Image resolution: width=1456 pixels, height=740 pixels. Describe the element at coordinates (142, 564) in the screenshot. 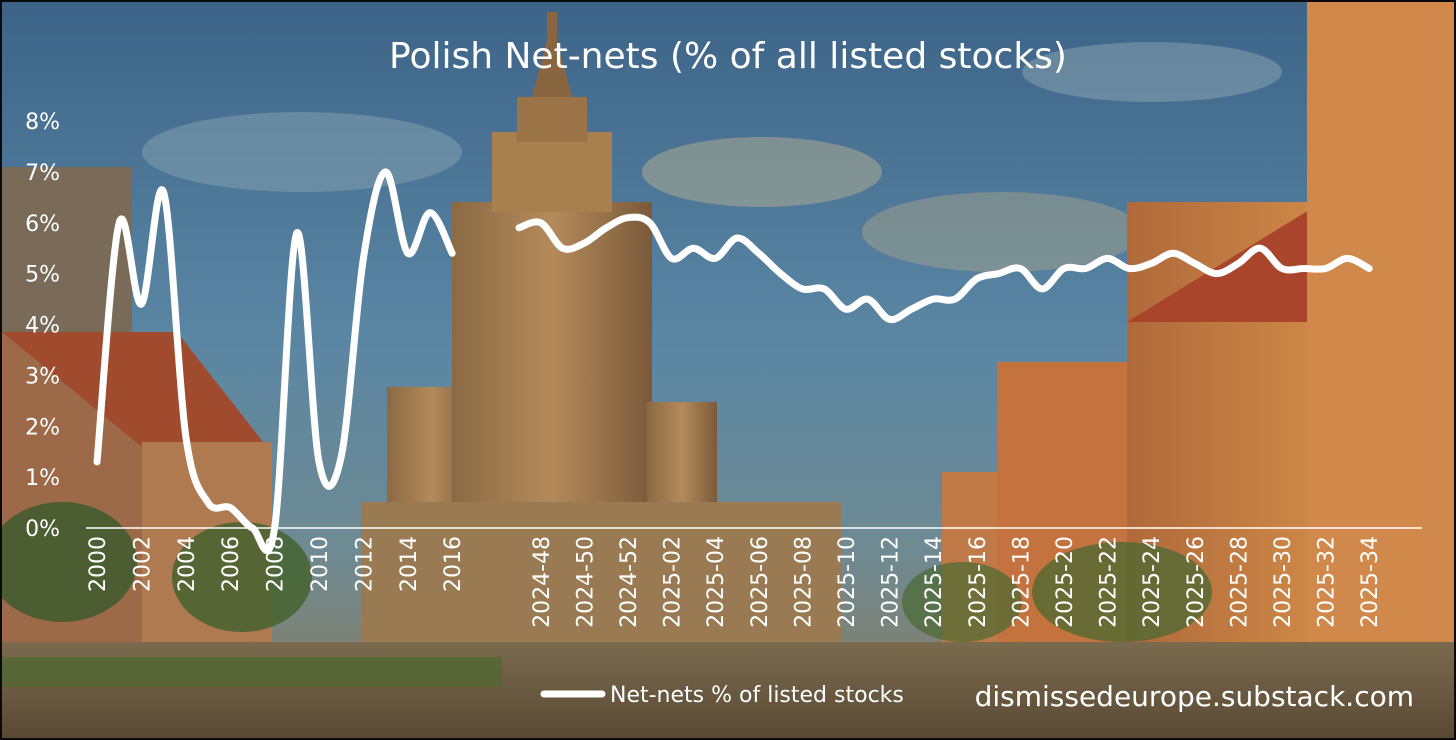

I see `x-tick-label: 2002` at that location.